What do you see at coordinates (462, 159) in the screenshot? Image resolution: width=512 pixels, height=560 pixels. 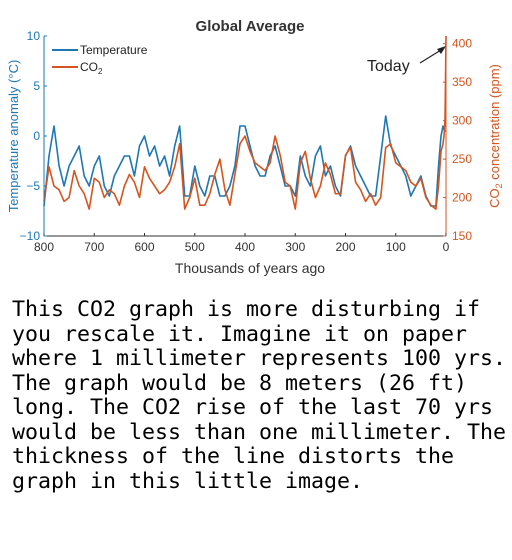 I see `y-right-tick-label: 250` at bounding box center [462, 159].